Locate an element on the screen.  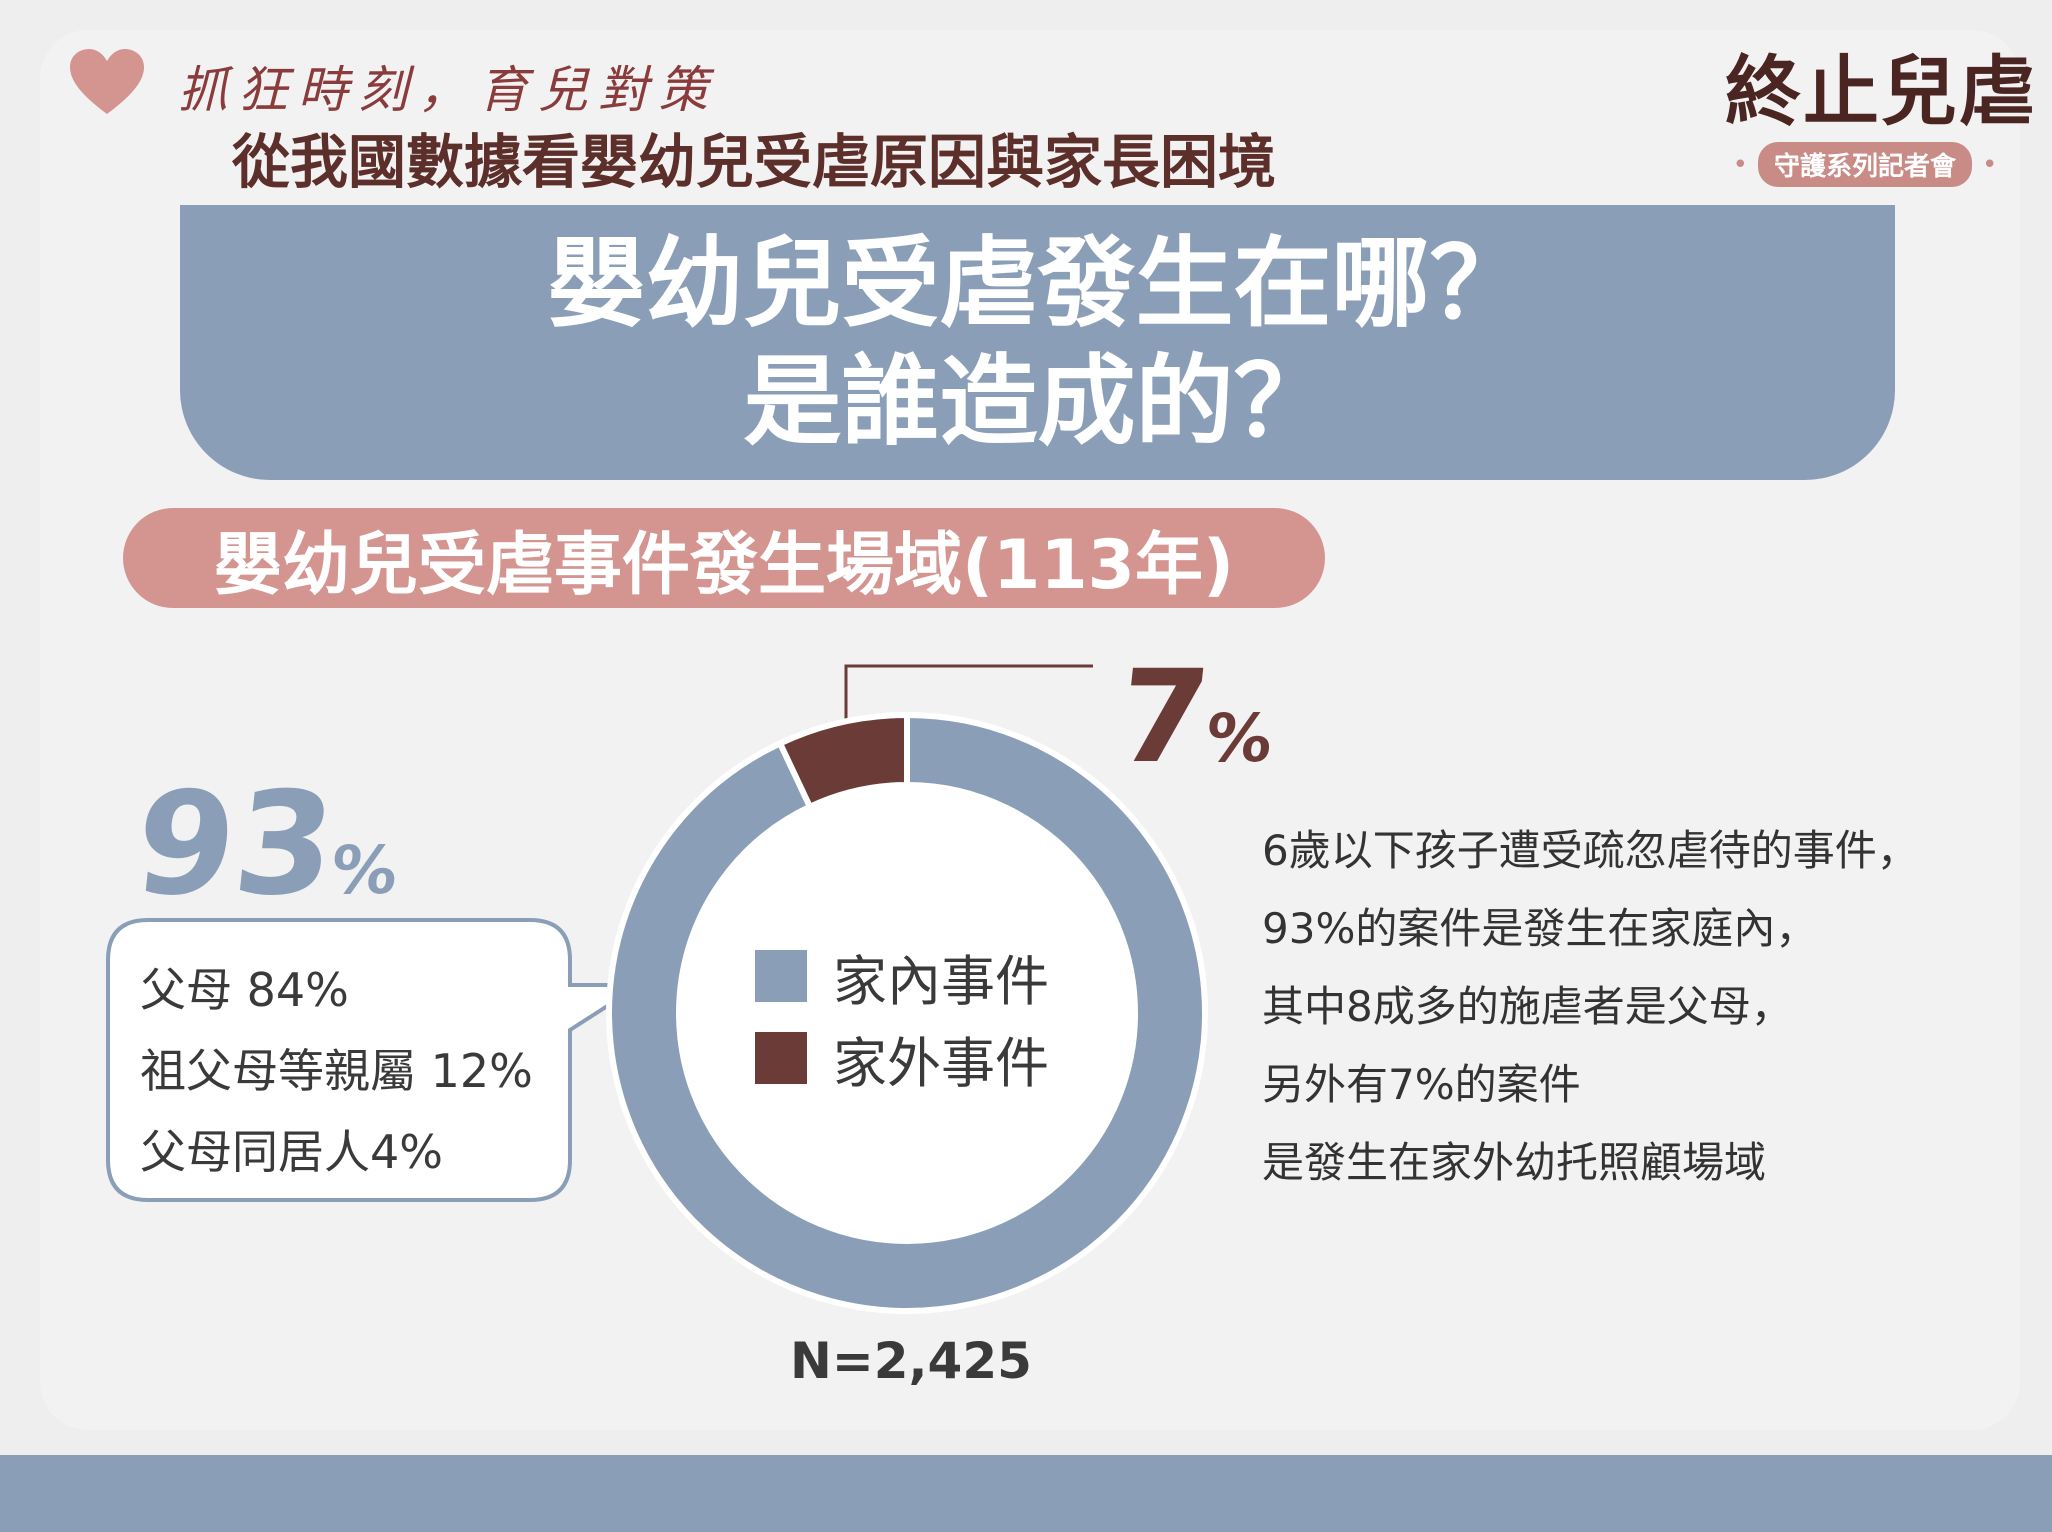
description-line: 是發生在家外幼托照顧場域 is located at coordinates (1514, 1162).